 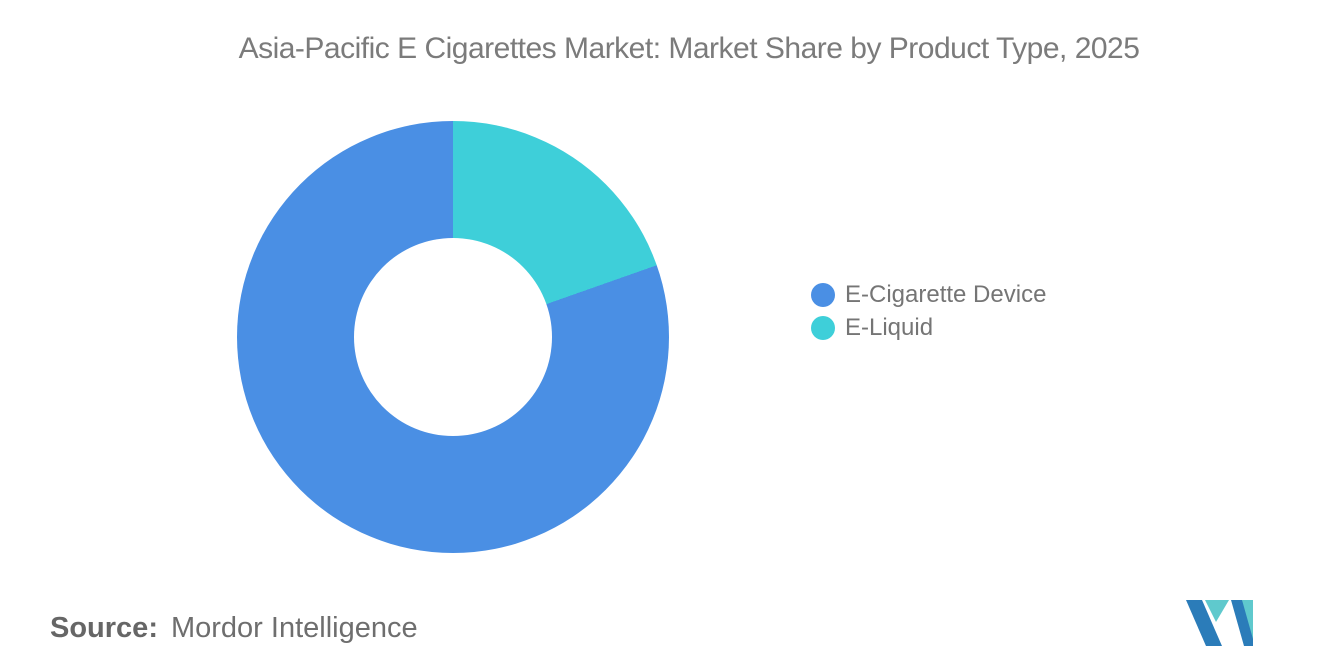 I want to click on source-line: Source: Mordor Intelligence, so click(x=234, y=628).